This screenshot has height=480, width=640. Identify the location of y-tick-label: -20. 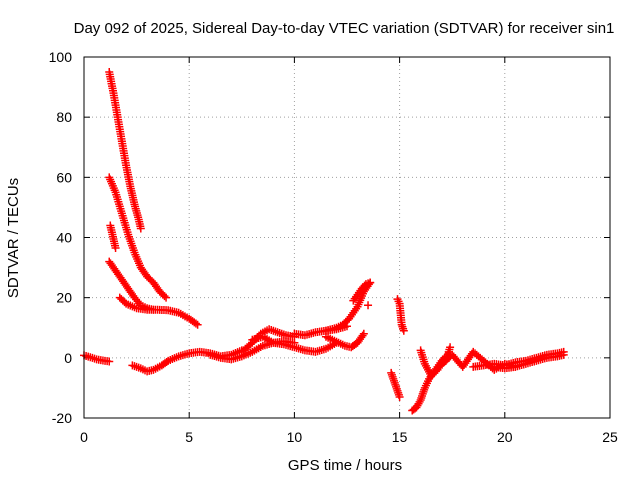
(62, 418).